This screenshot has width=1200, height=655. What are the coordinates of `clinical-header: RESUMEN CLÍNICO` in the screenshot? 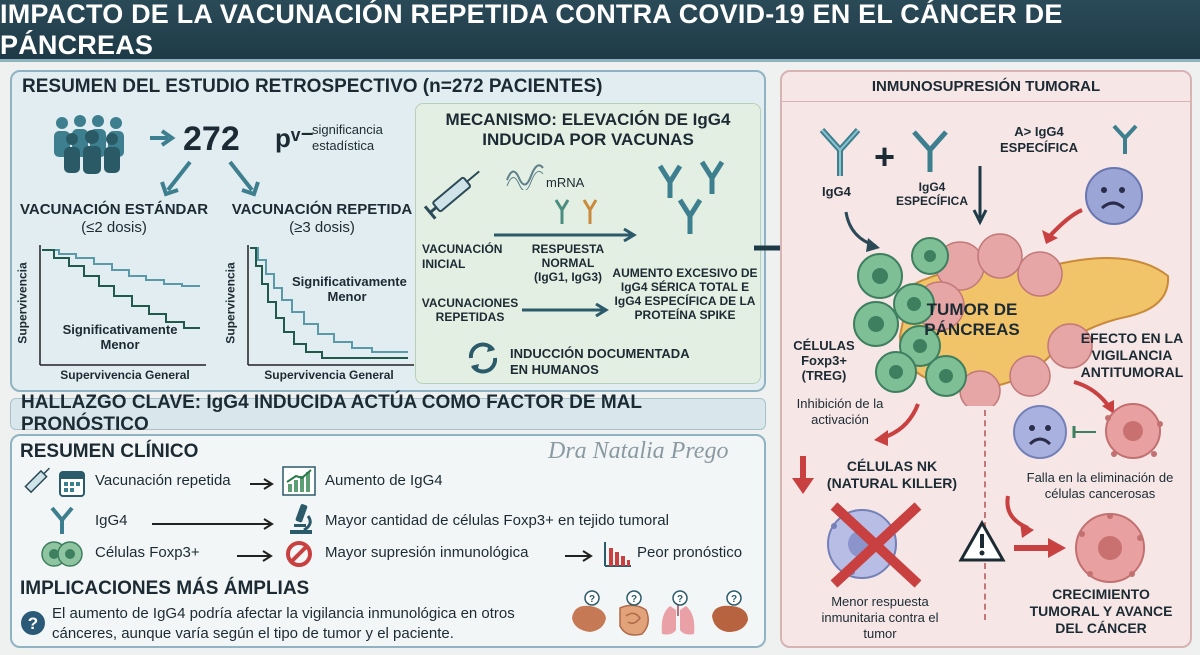 It's located at (109, 451).